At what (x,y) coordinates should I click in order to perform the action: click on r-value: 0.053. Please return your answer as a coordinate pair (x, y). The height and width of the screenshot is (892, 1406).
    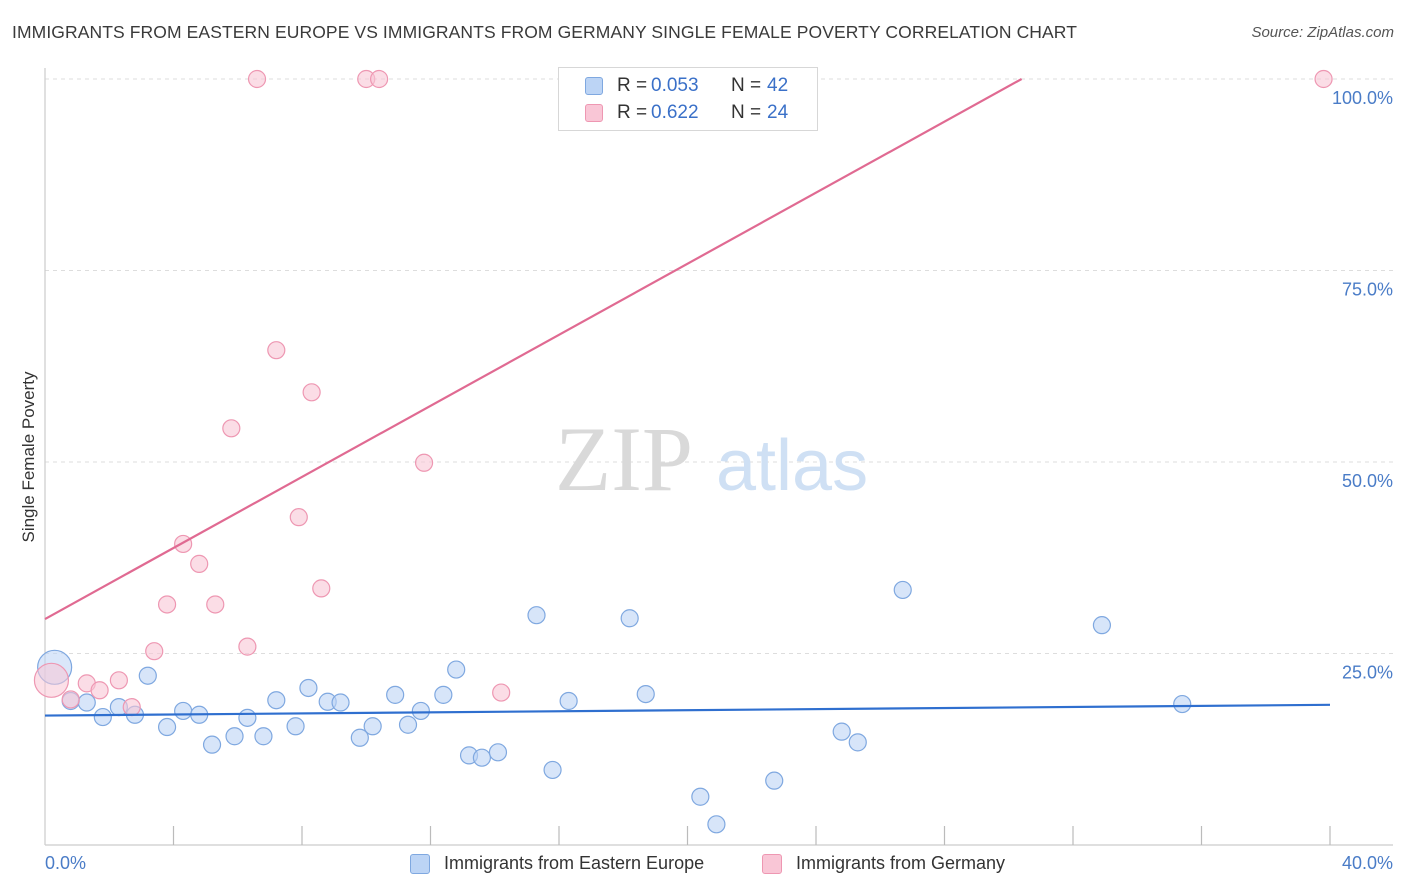
    Looking at the image, I should click on (675, 85).